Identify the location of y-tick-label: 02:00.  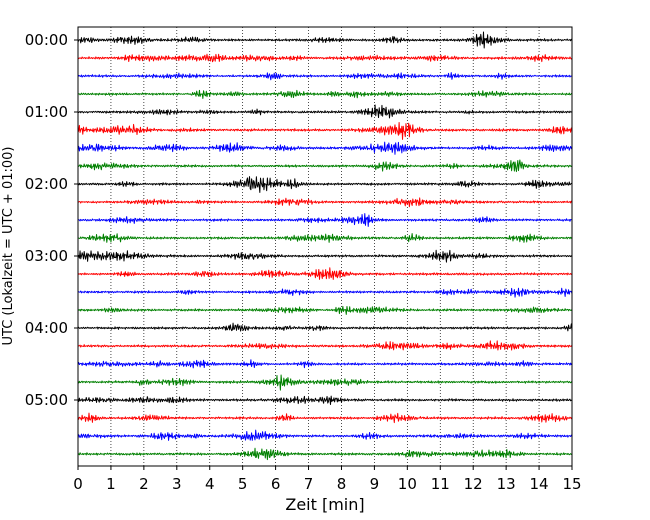
(46, 184).